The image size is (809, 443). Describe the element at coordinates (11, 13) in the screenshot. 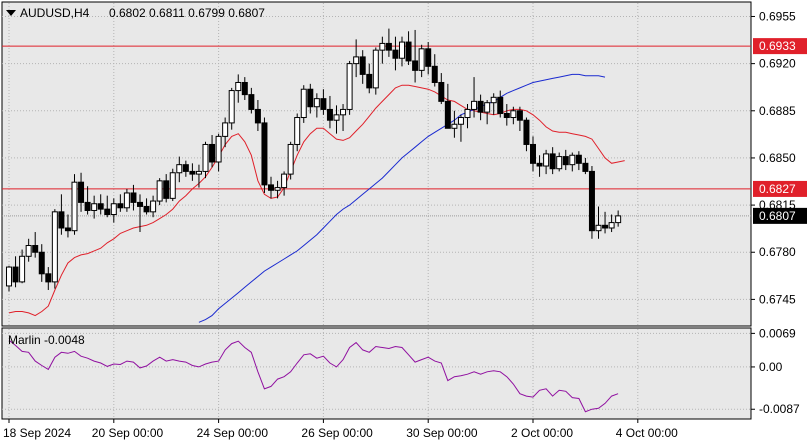

I see `symbol-dropdown-icon` at that location.